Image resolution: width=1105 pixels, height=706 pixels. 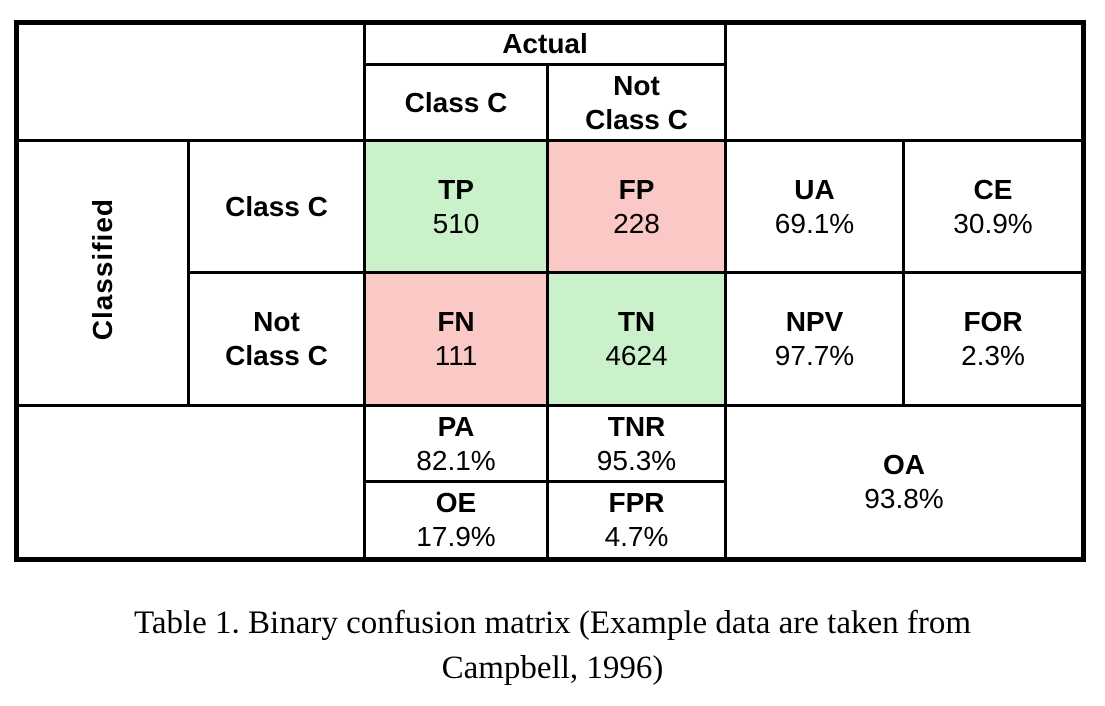 I want to click on fpr-cell: FPR 4.7%, so click(x=636, y=520).